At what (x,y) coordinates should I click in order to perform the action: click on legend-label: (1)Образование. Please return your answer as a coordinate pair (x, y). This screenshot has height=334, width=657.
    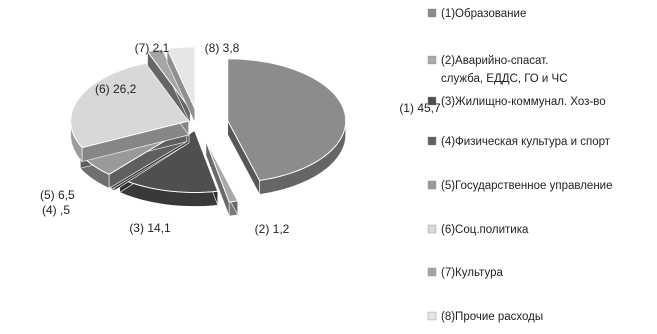
    Looking at the image, I should click on (483, 14).